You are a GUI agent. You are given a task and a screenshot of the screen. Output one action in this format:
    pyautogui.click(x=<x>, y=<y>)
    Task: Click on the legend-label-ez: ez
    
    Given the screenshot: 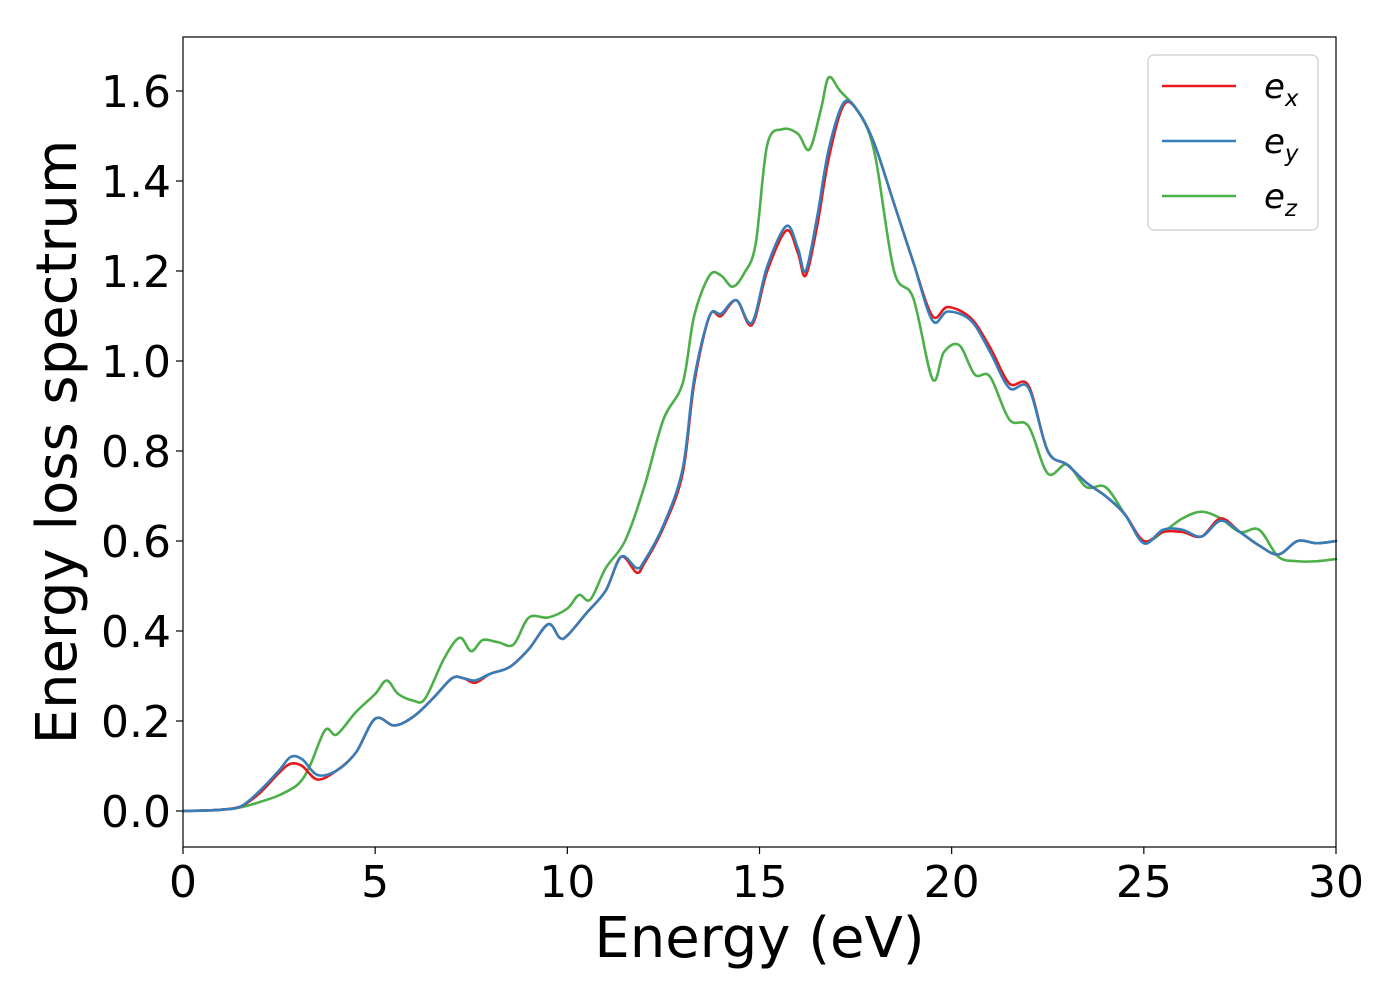 What is the action you would take?
    pyautogui.click(x=1281, y=199)
    